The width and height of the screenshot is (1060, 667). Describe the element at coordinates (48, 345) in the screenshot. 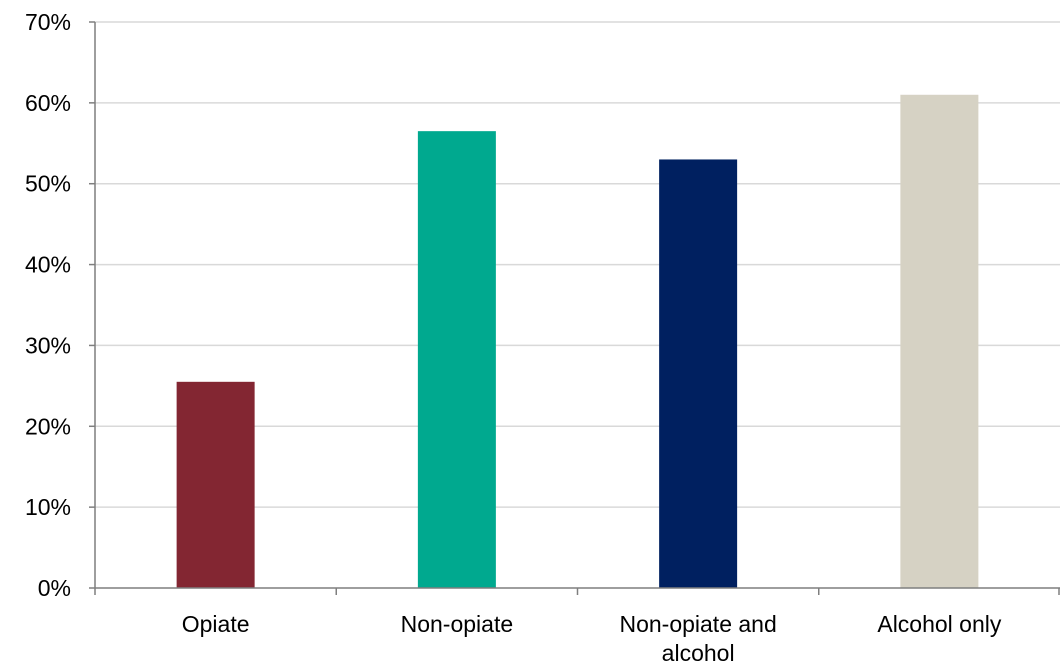

I see `y-tick-label: 30%` at that location.